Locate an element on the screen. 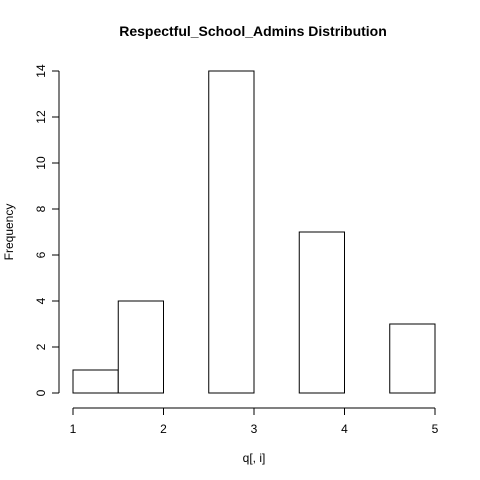 This screenshot has width=480, height=480. y-tick-label: 14 is located at coordinates (41, 71).